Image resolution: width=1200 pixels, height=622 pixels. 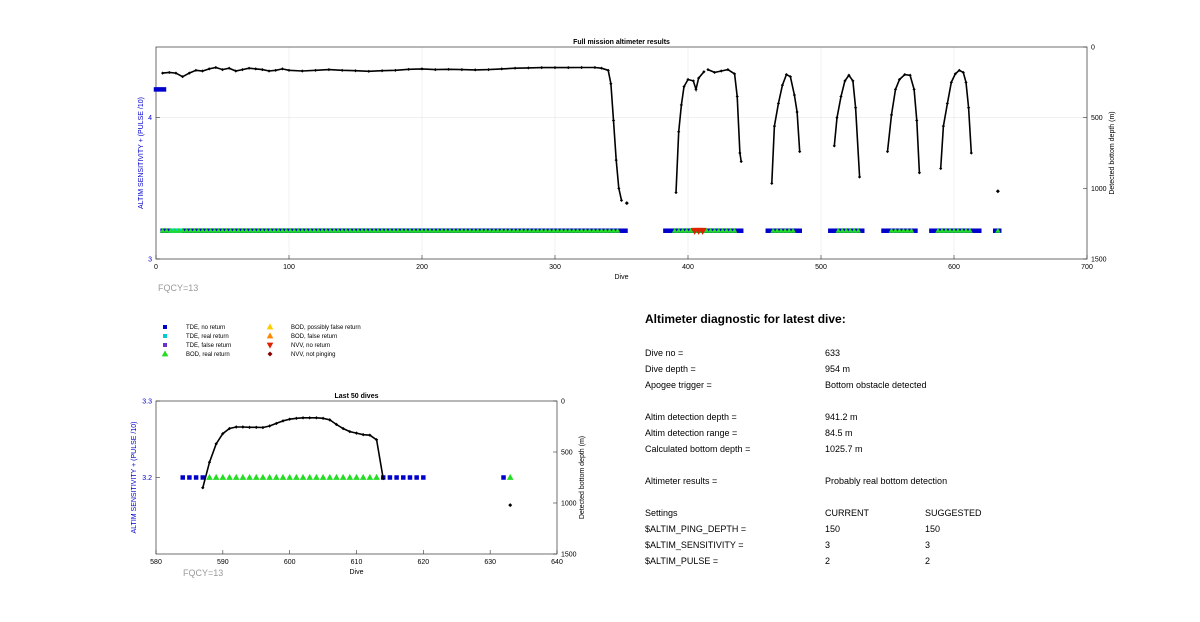 What do you see at coordinates (569, 504) in the screenshot?
I see `last50-y-right-tick-label: 1000` at bounding box center [569, 504].